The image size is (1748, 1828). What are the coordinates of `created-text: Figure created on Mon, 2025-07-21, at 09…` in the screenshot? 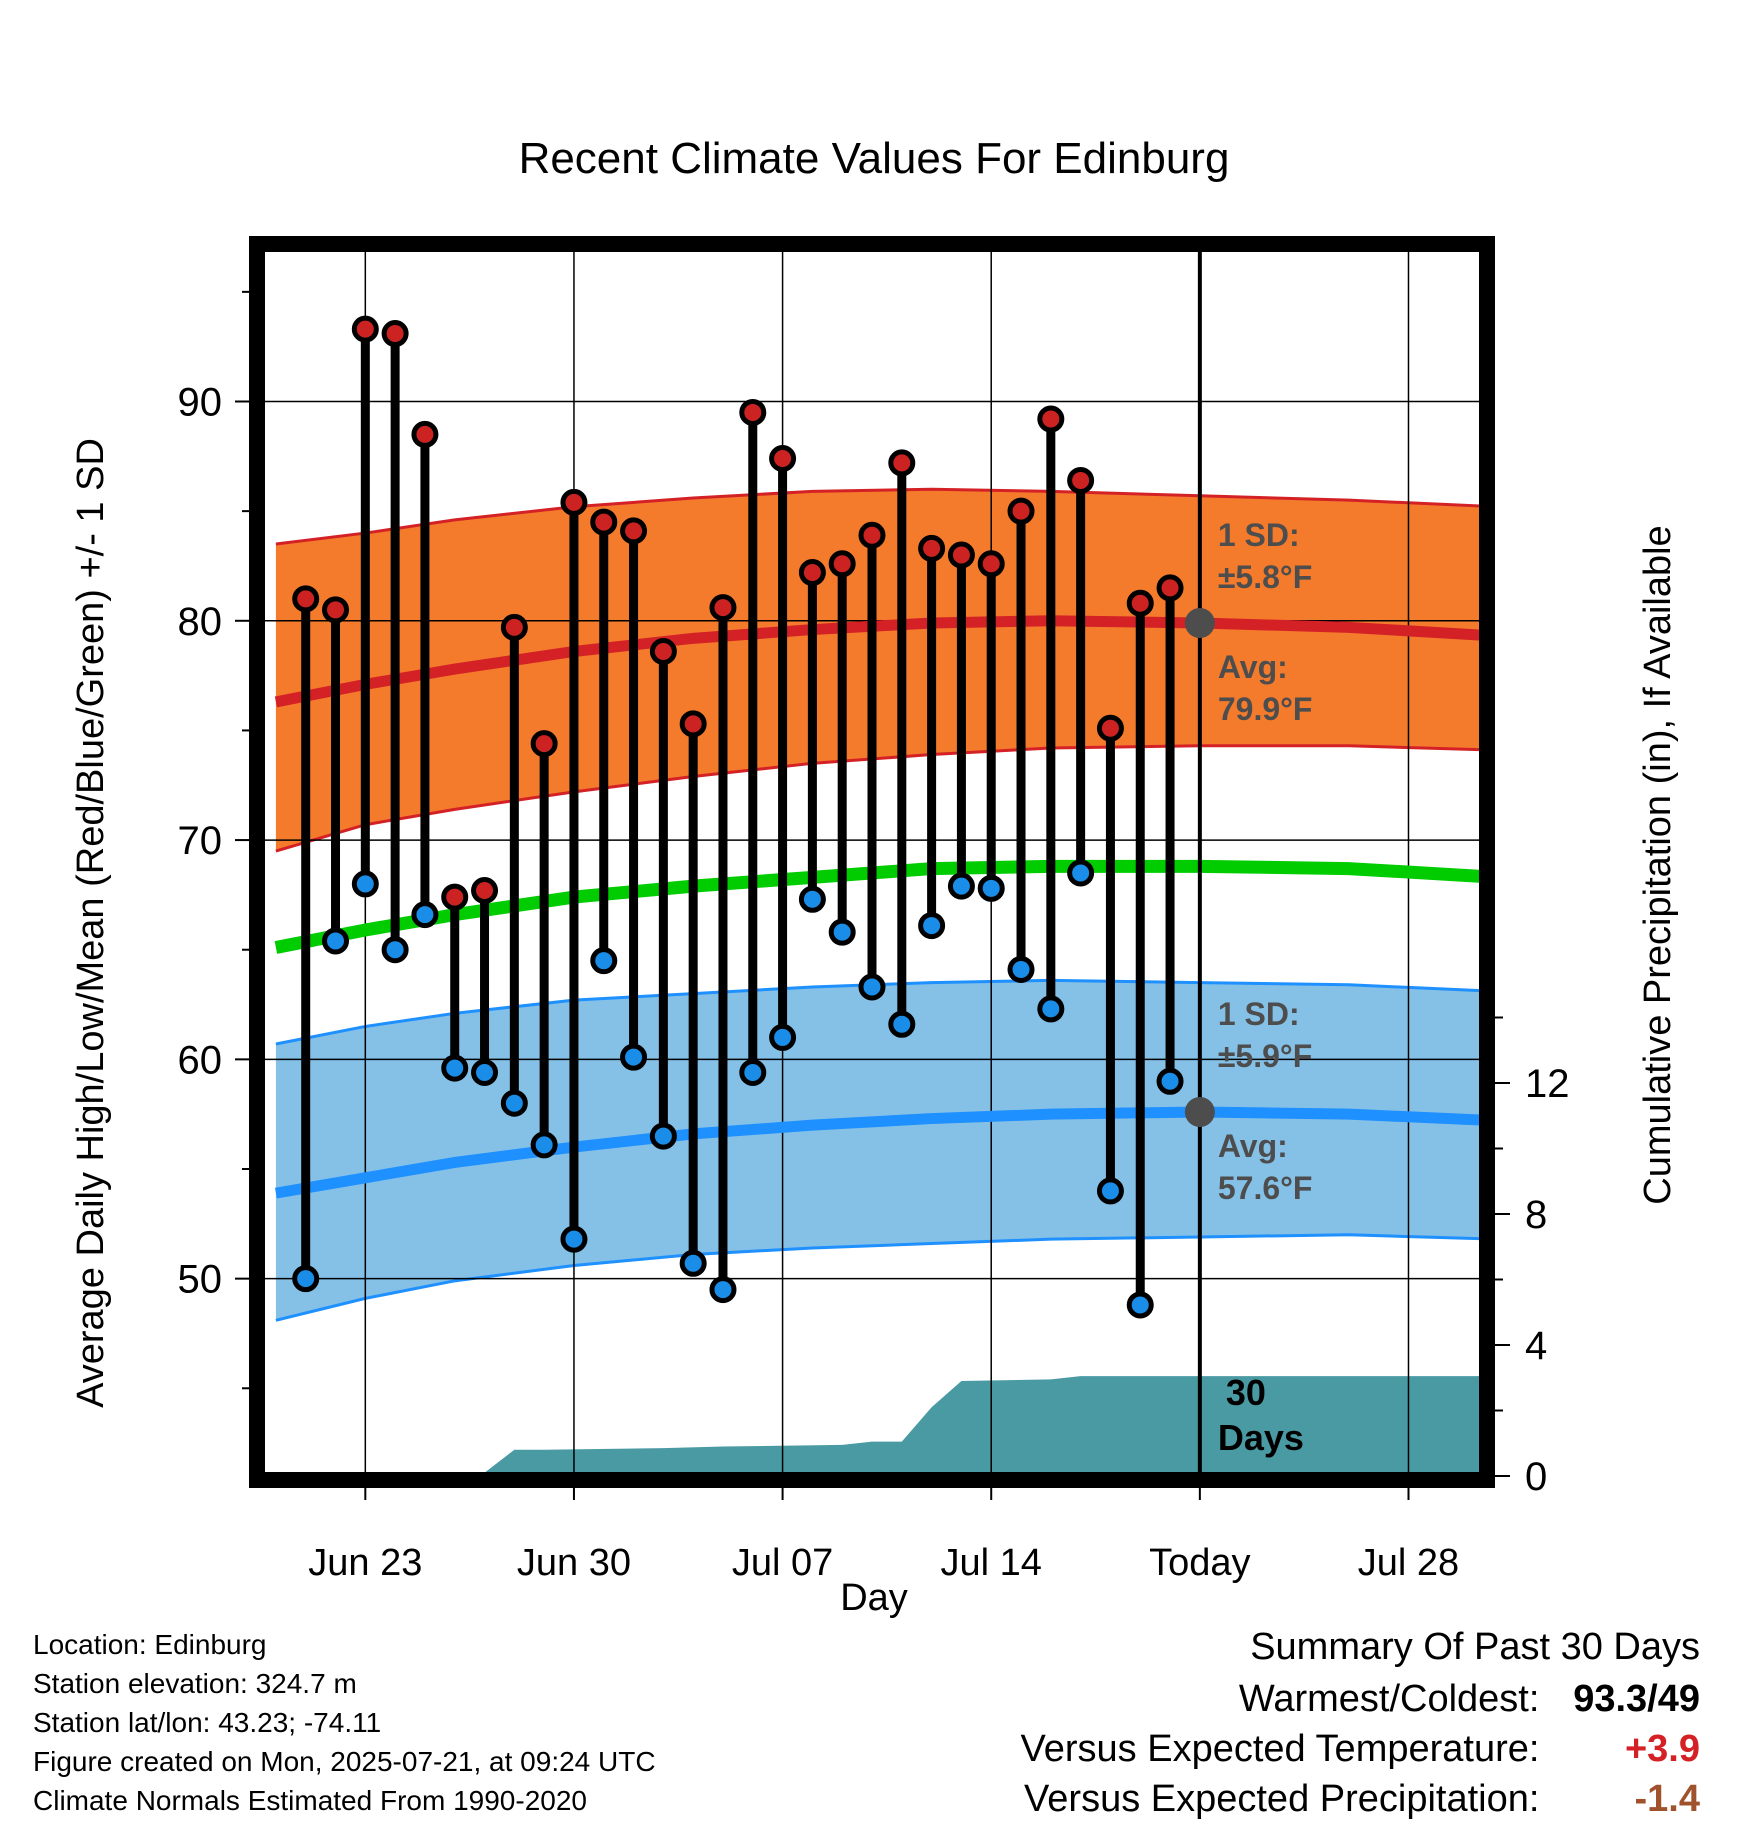 It's located at (344, 1761).